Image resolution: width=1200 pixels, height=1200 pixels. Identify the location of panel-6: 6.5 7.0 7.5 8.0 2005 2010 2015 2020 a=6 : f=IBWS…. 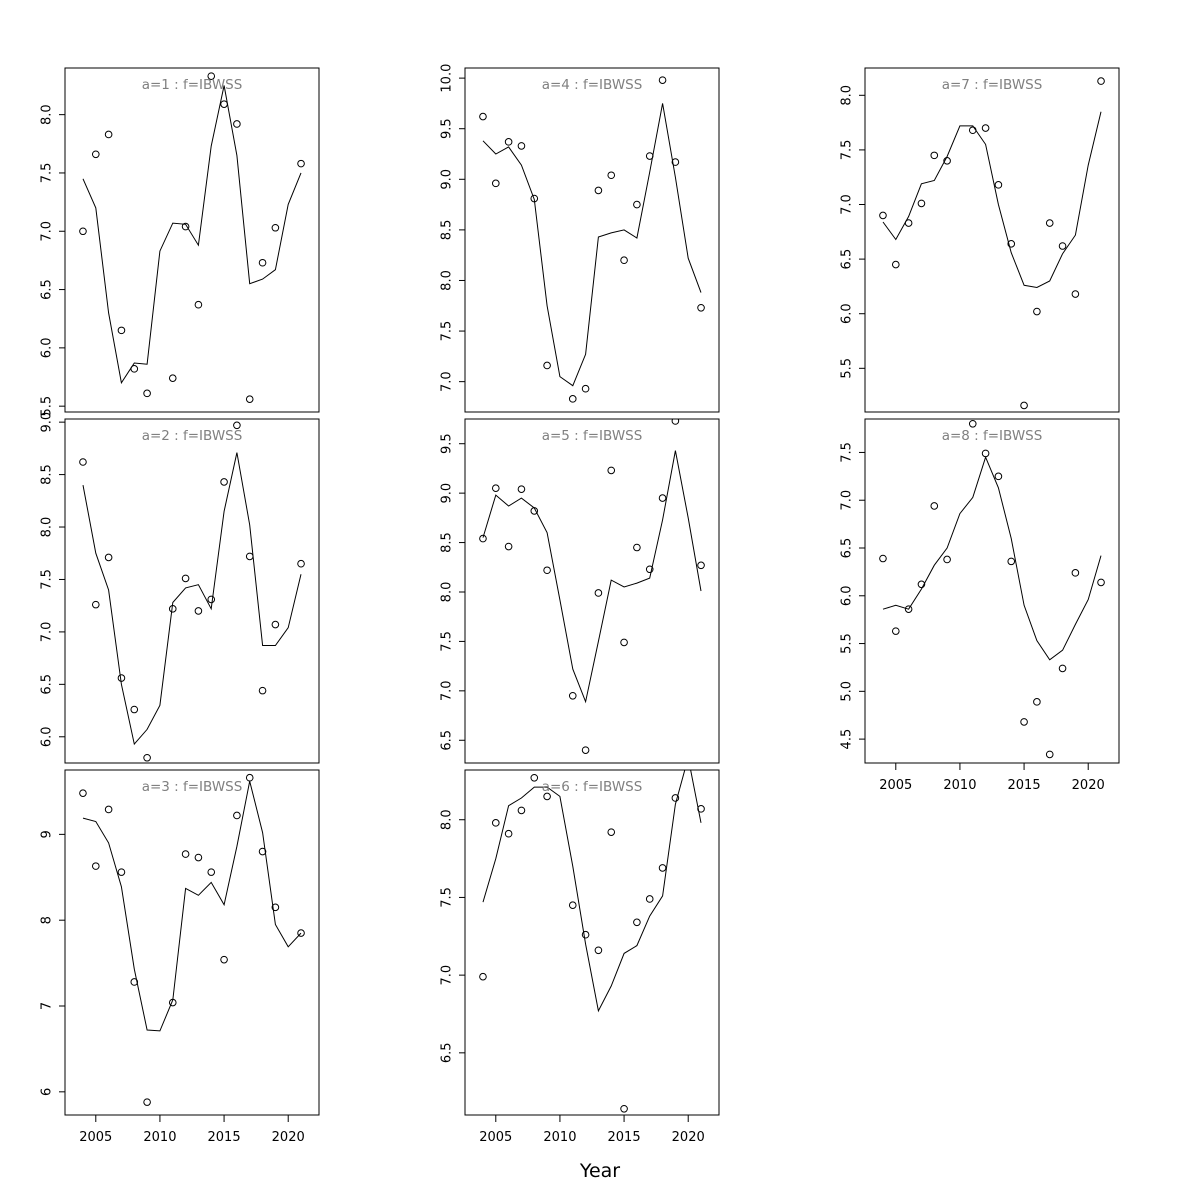
(580, 957).